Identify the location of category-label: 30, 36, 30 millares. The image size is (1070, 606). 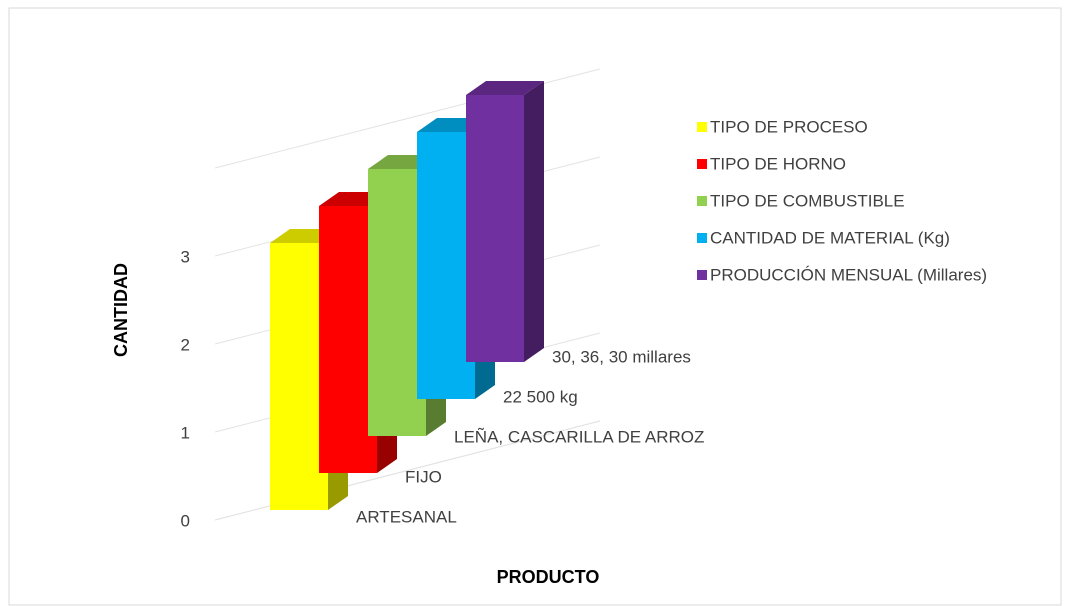
(621, 356).